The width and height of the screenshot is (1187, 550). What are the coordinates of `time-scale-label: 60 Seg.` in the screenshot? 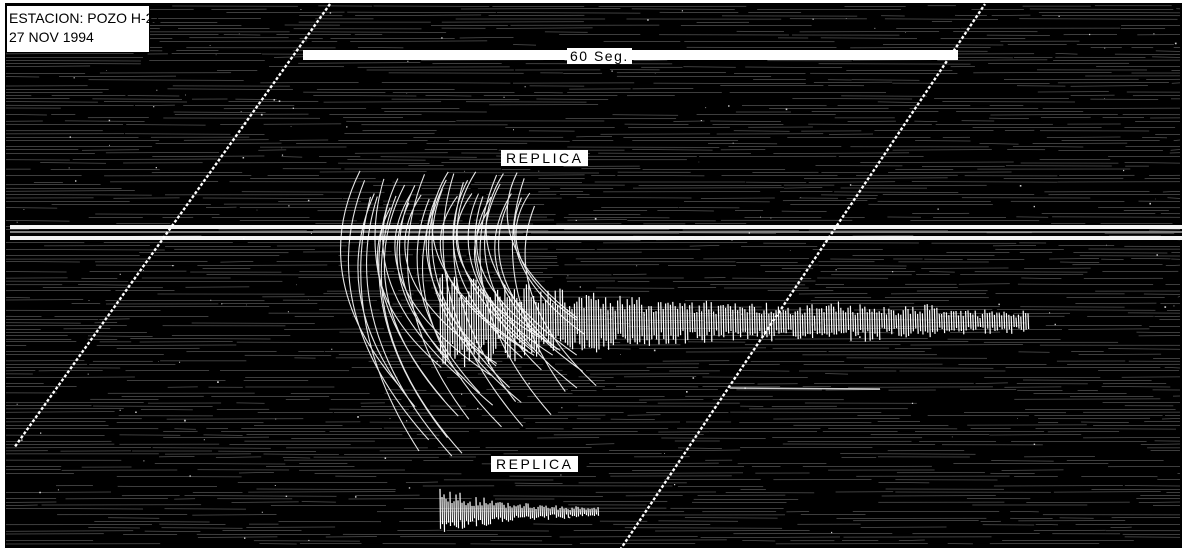 It's located at (599, 56).